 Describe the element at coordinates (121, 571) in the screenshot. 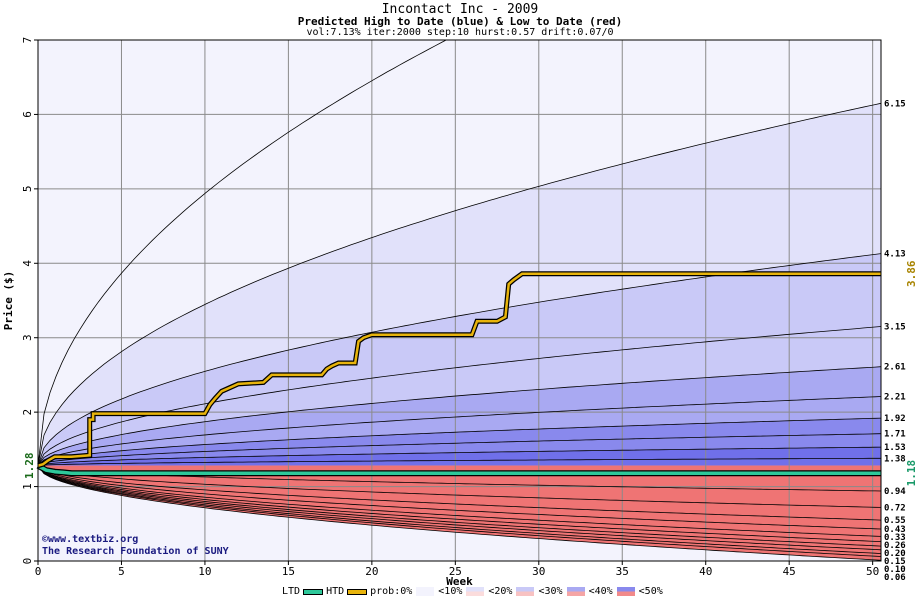

I see `x-tick-label-1: 5` at that location.